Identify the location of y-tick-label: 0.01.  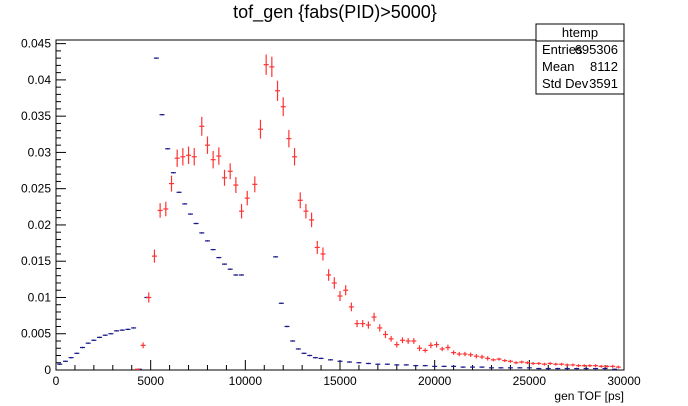
(40, 297).